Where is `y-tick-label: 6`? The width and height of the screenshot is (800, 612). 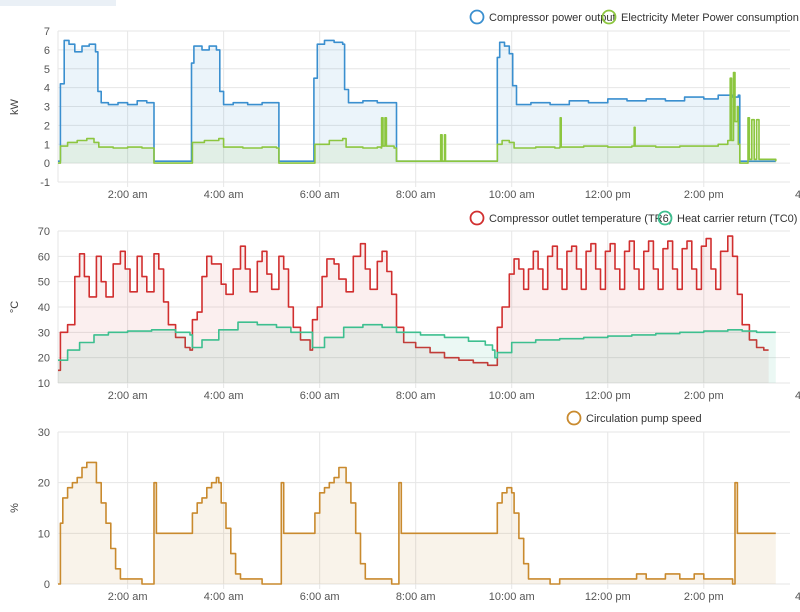 y-tick-label: 6 is located at coordinates (47, 51).